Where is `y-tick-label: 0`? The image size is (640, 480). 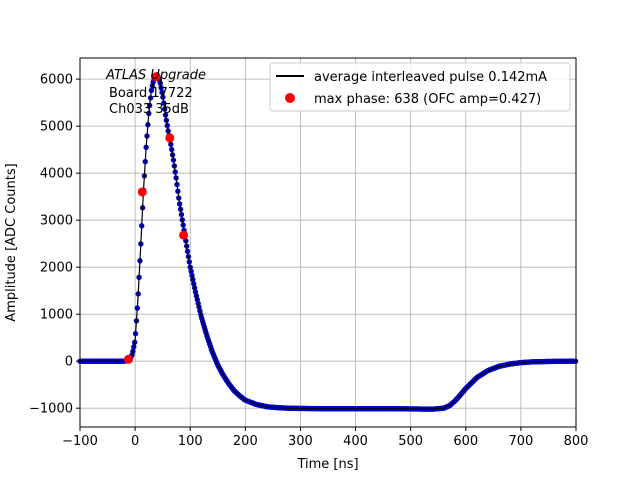
y-tick-label: 0 is located at coordinates (69, 362).